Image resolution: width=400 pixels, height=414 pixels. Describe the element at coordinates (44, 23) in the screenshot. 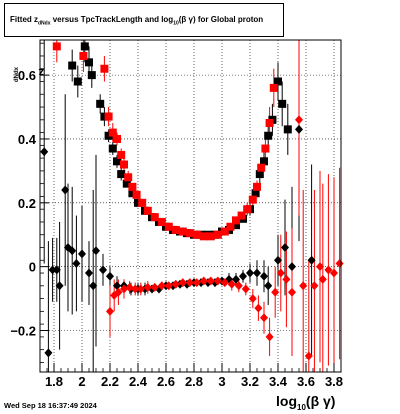

I see `title-sub-dndx: dNdx` at that location.